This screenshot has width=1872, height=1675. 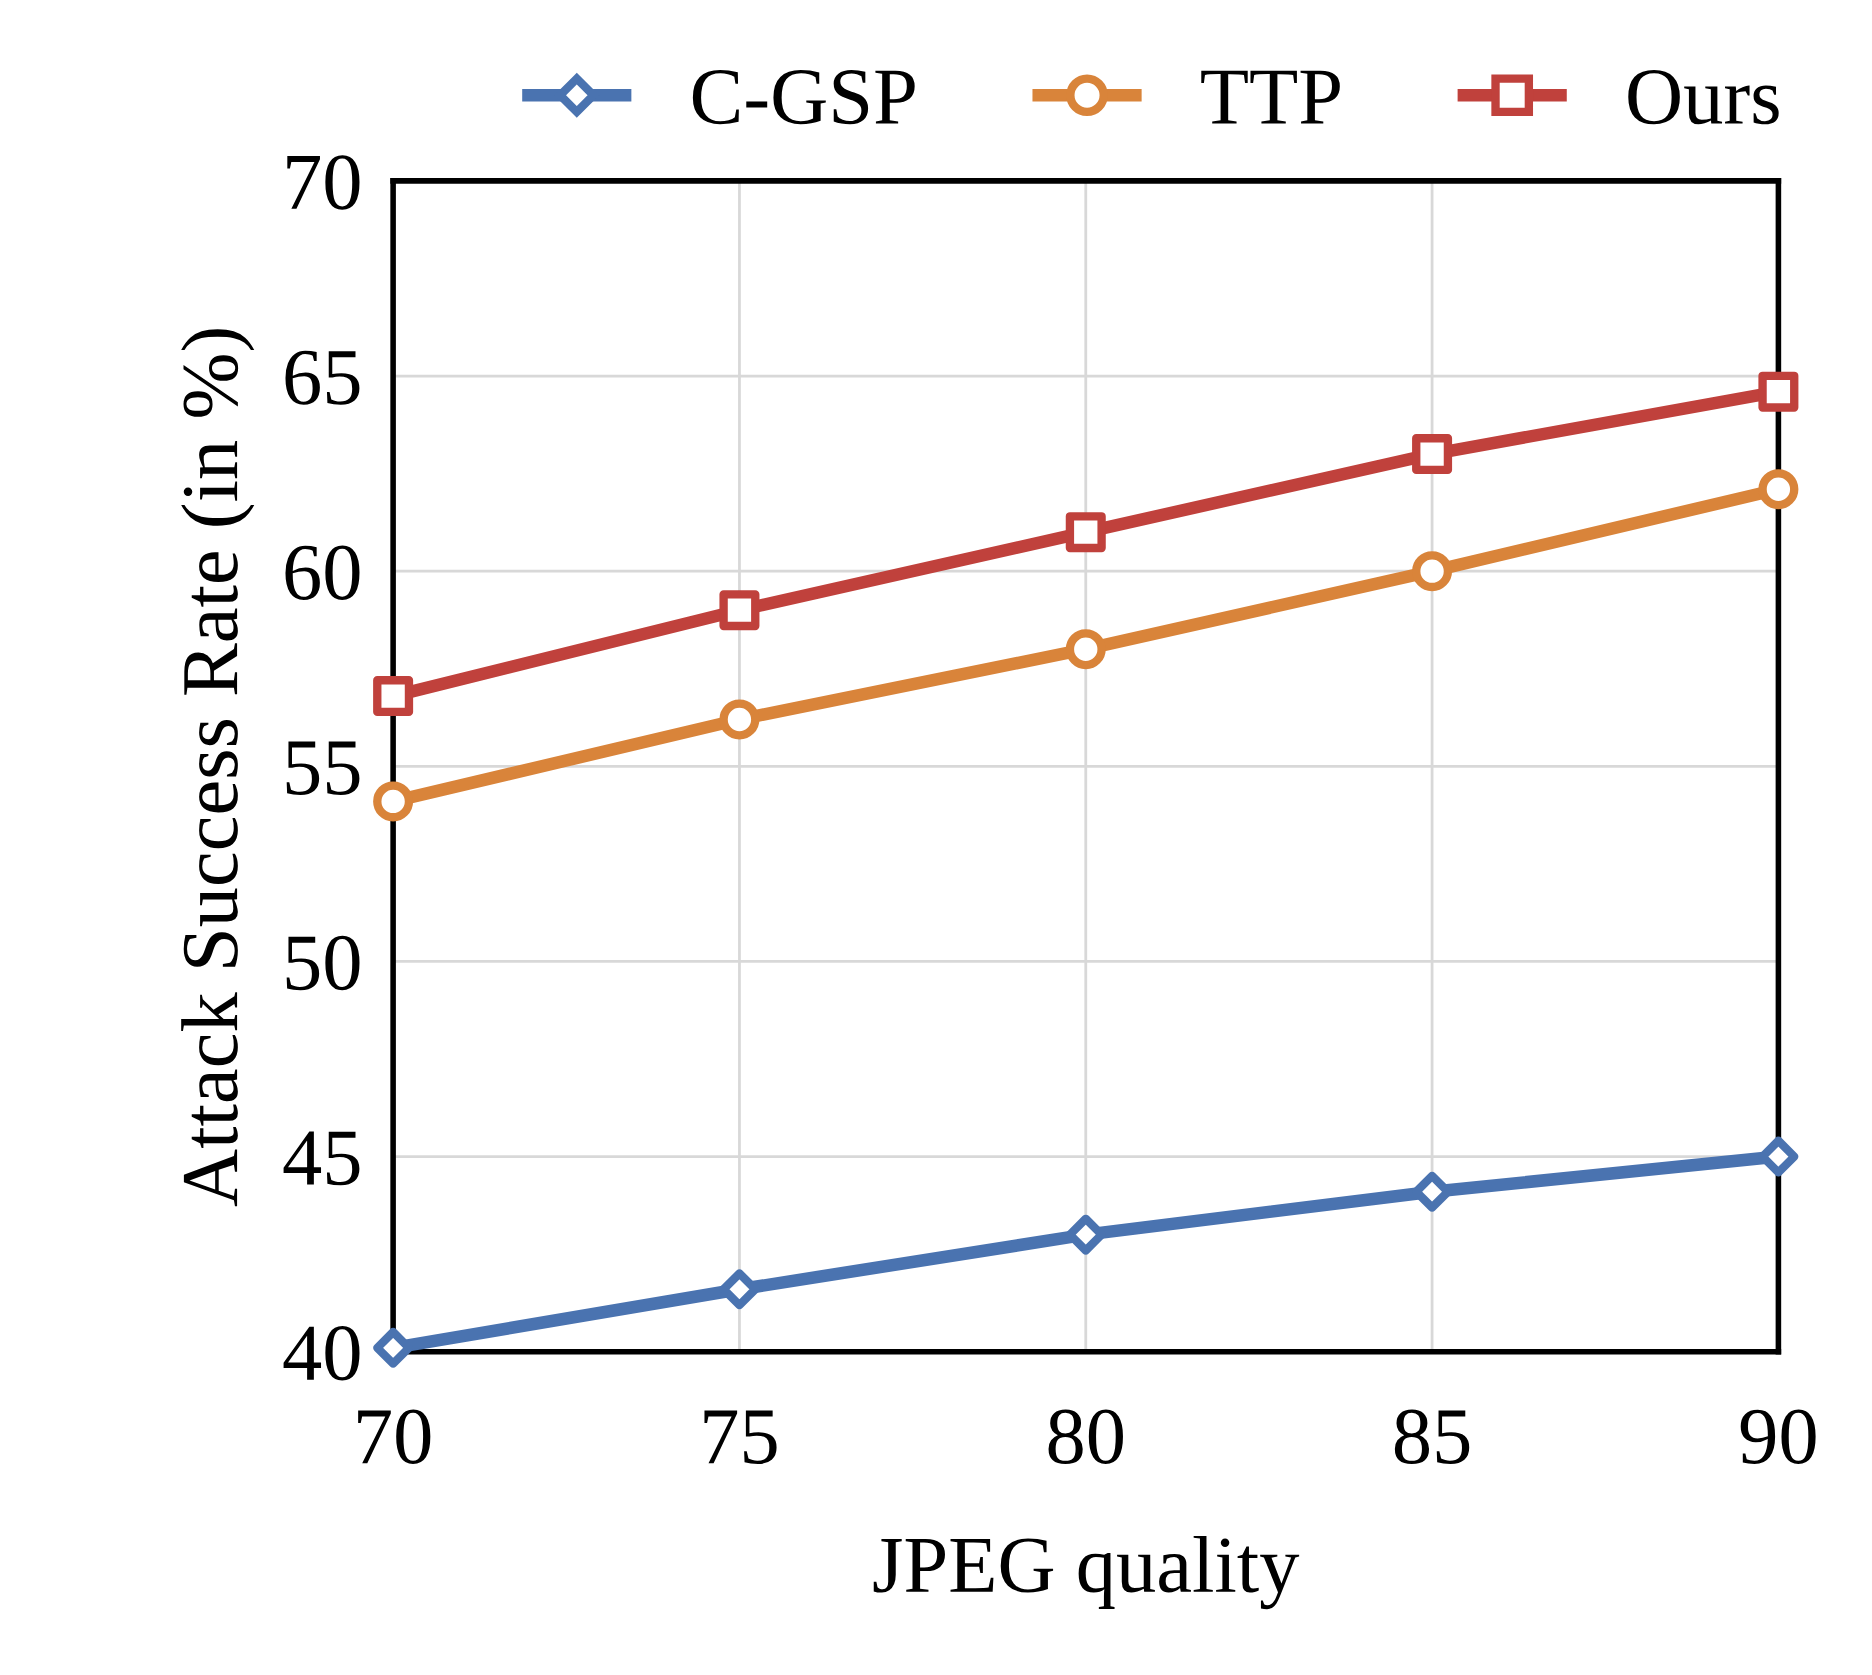 I want to click on y-tick-label: 60, so click(x=322, y=572).